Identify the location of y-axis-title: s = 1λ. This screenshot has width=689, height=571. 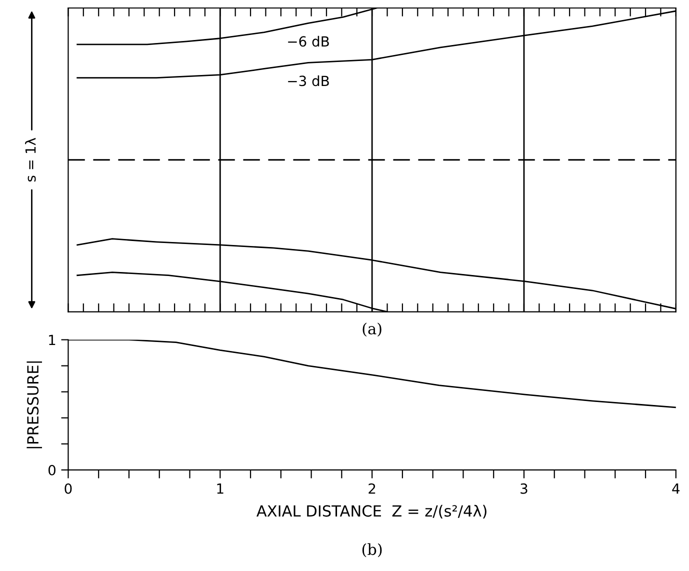
(30, 160).